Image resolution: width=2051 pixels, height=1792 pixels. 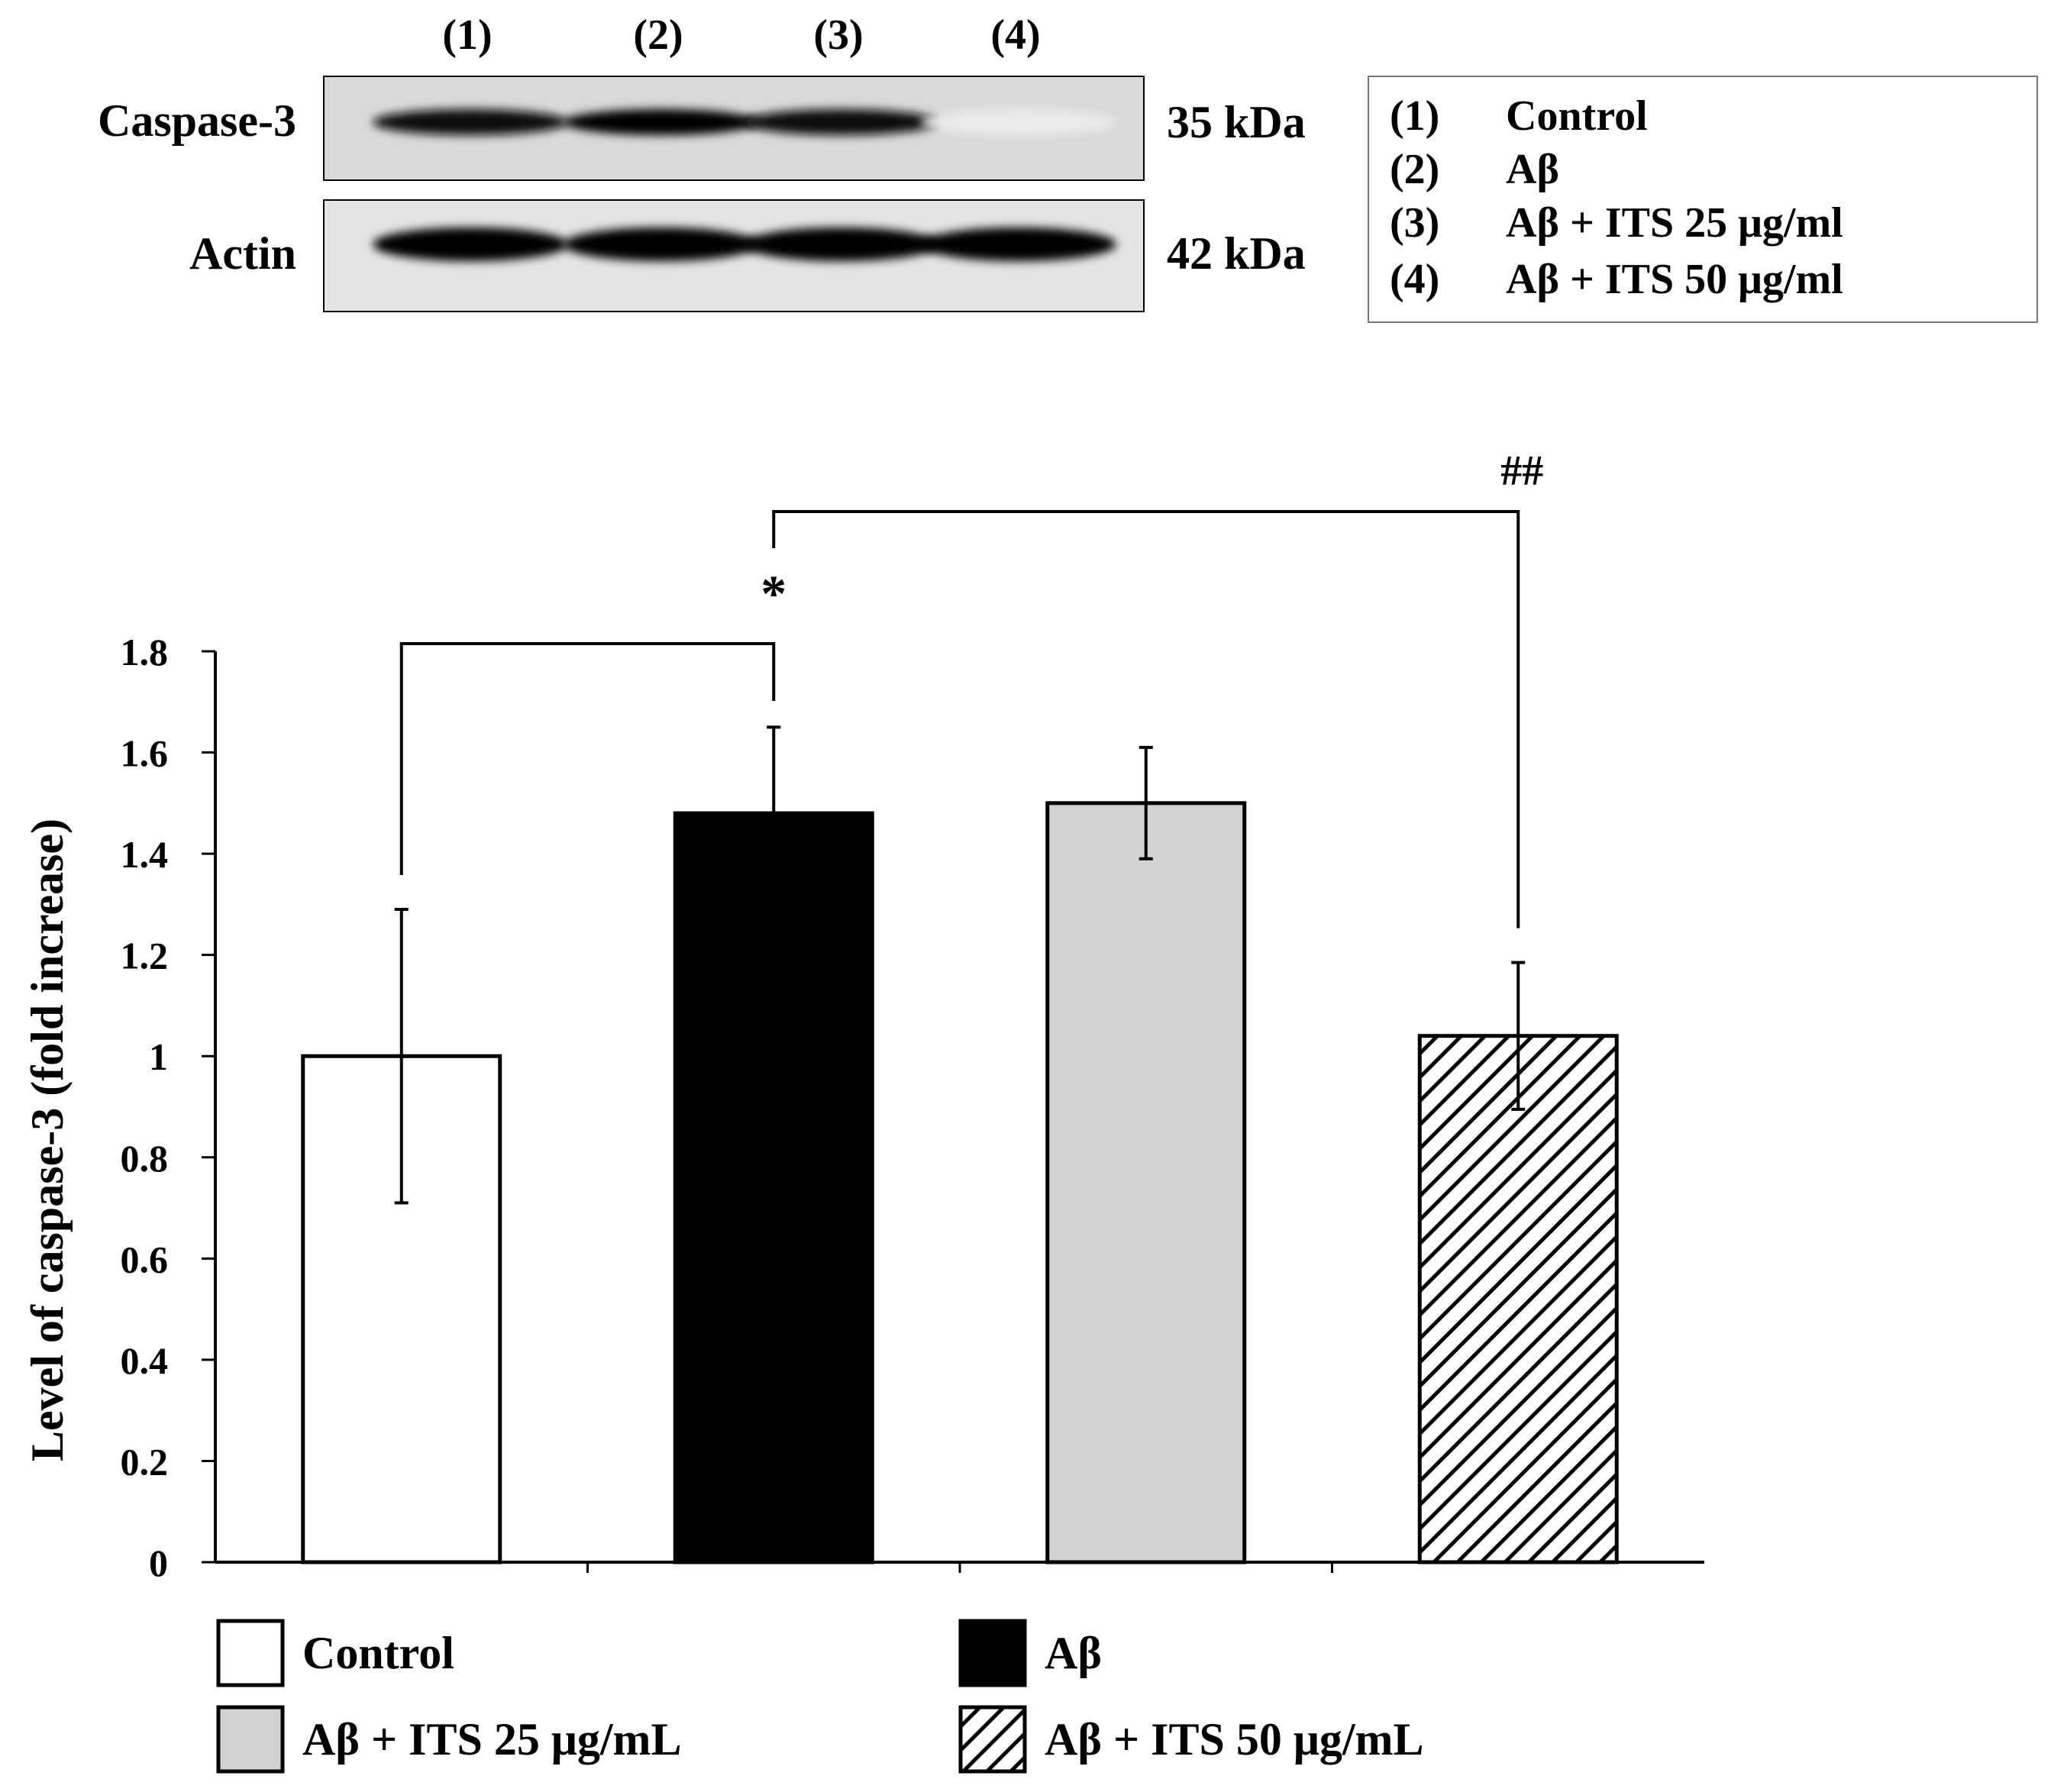 What do you see at coordinates (1415, 223) in the screenshot?
I see `blot-key-num: (3)` at bounding box center [1415, 223].